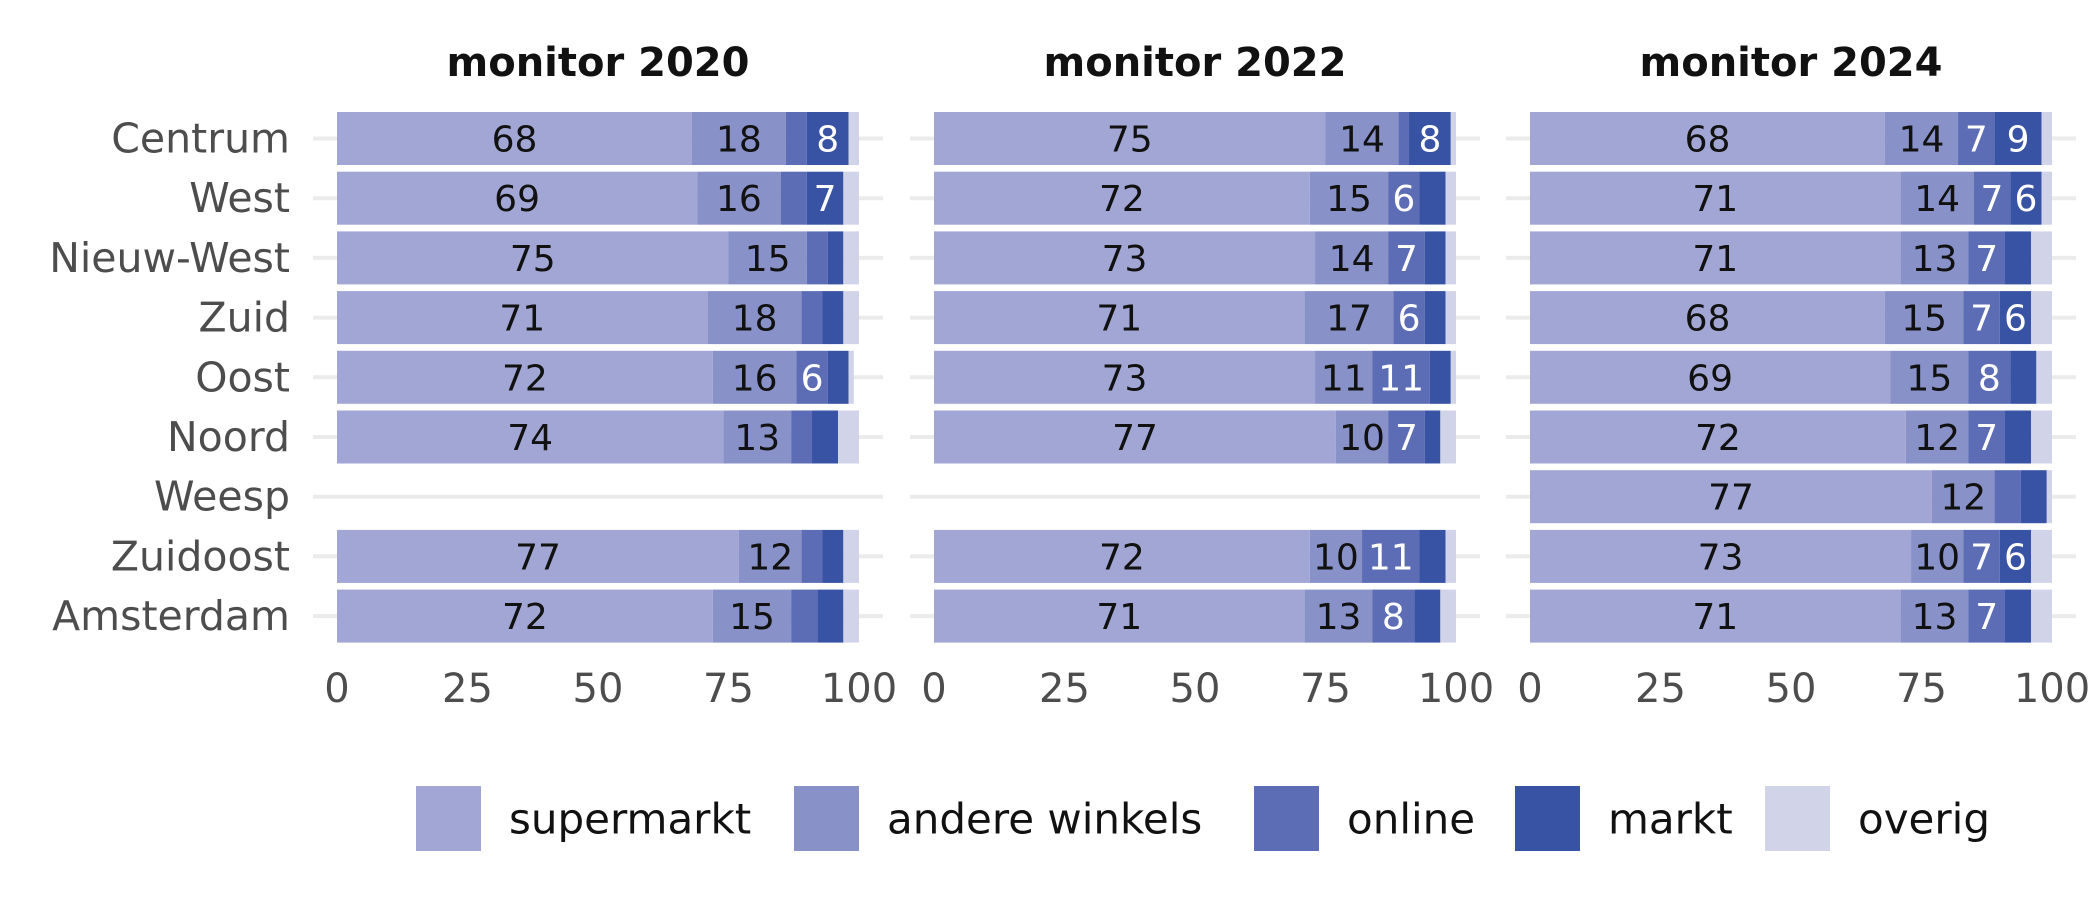 The image size is (2100, 900). I want to click on value-label: 73, so click(1125, 259).